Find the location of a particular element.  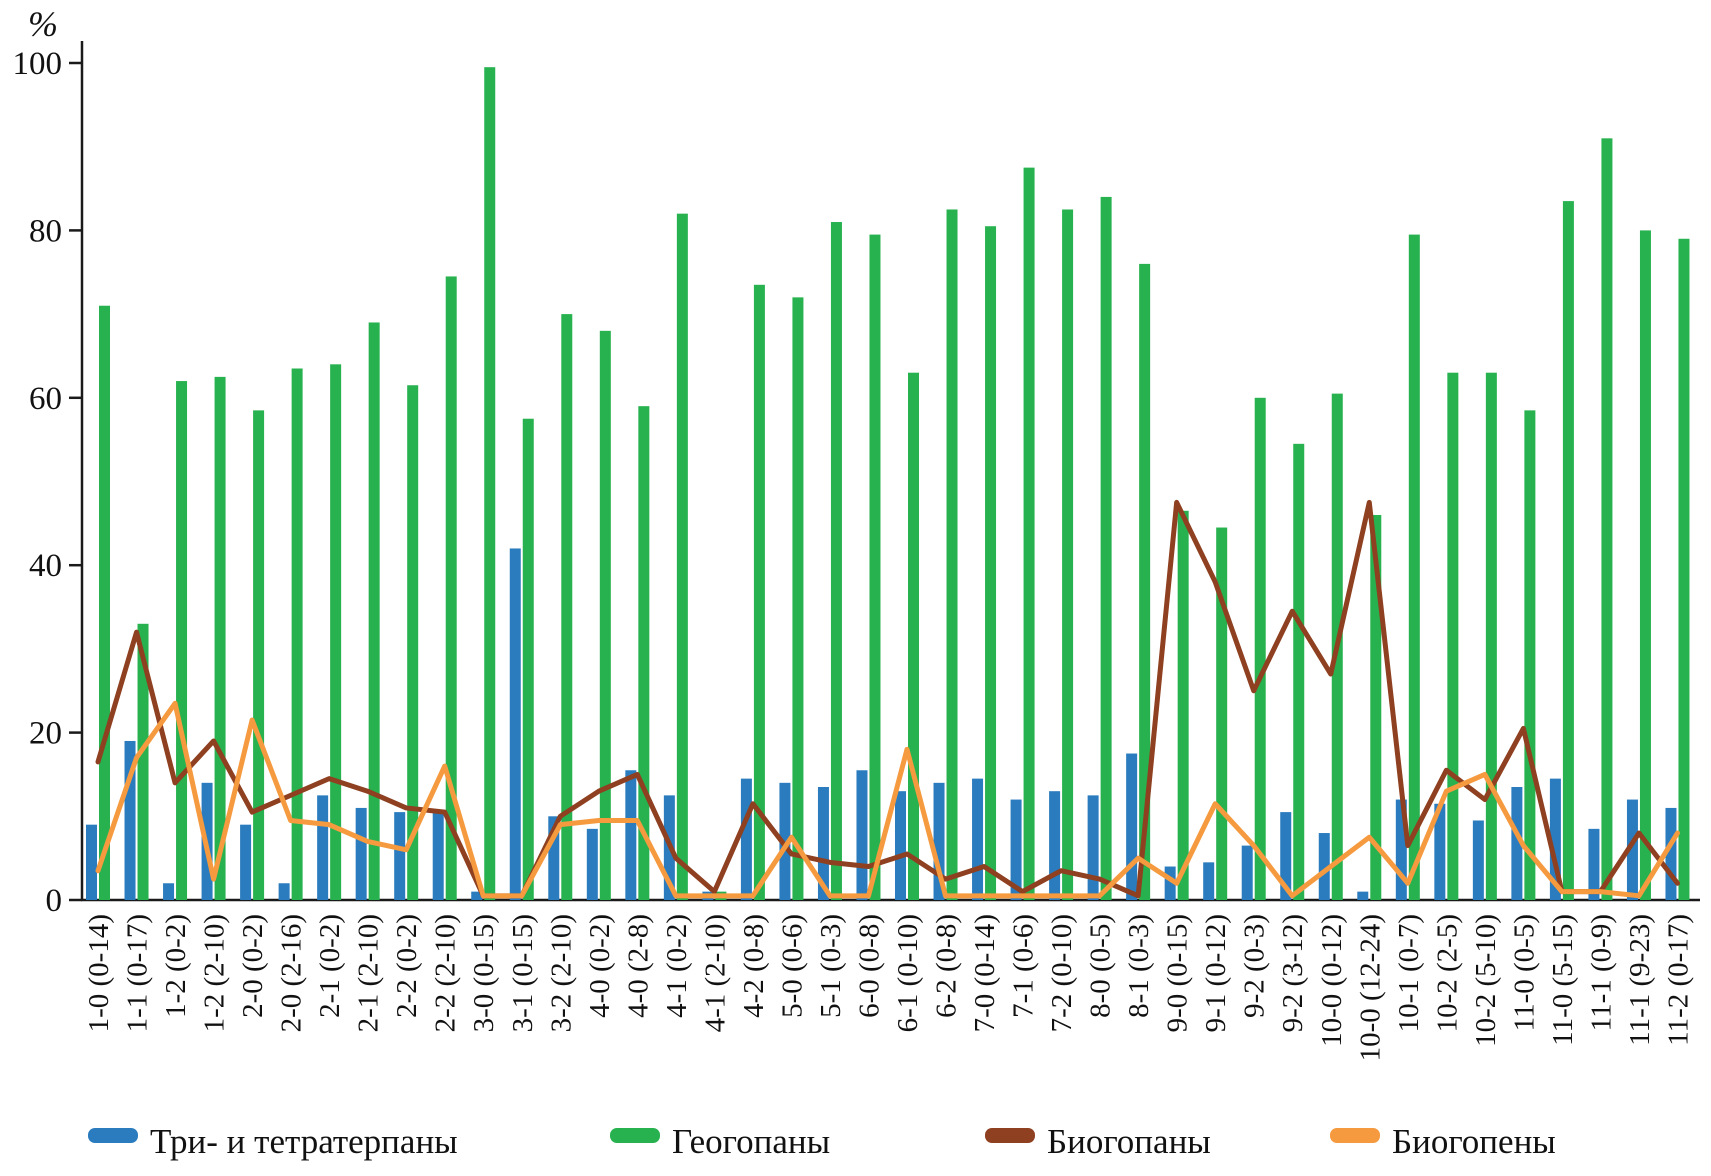

y-tick-label: 60 is located at coordinates (45, 399).